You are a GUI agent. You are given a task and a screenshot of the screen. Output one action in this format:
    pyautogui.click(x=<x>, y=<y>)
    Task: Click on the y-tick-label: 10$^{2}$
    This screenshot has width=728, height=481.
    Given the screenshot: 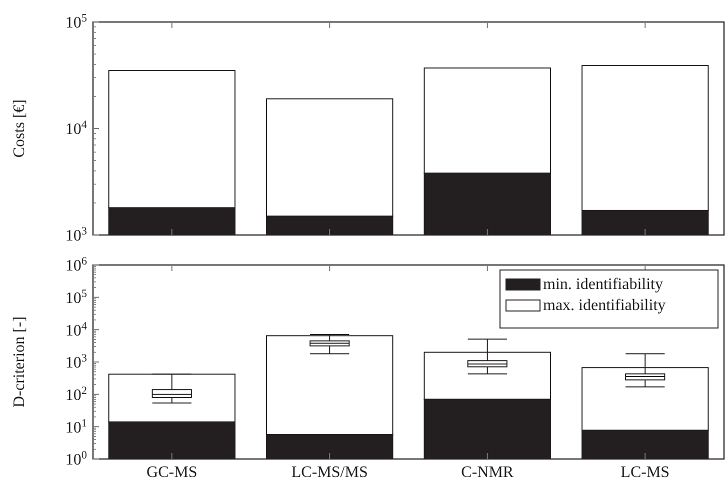 What is the action you would take?
    pyautogui.click(x=76, y=394)
    